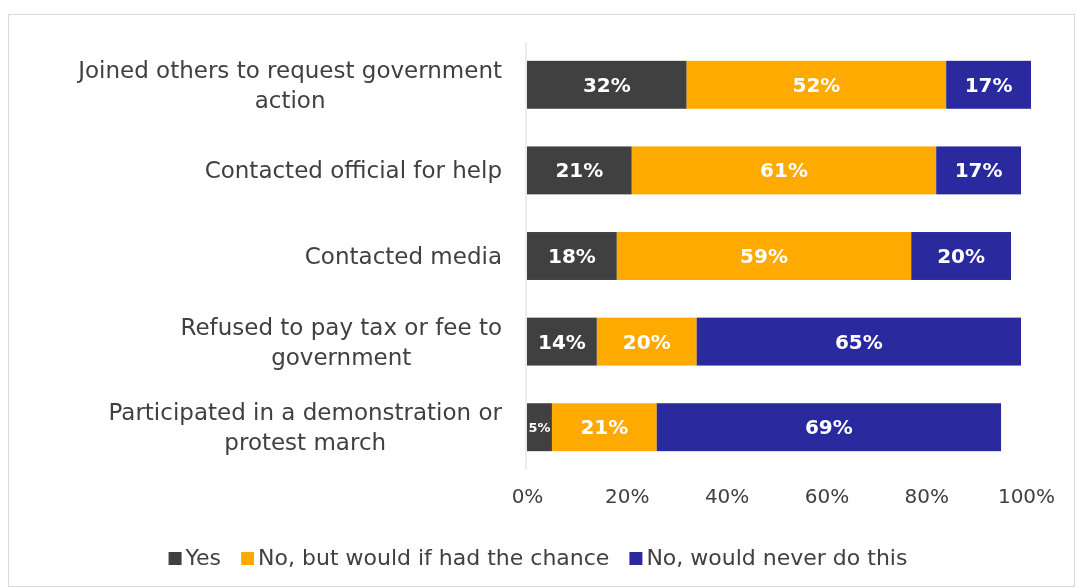 The height and width of the screenshot is (588, 1076). I want to click on legend-label: No, would never do this, so click(777, 557).